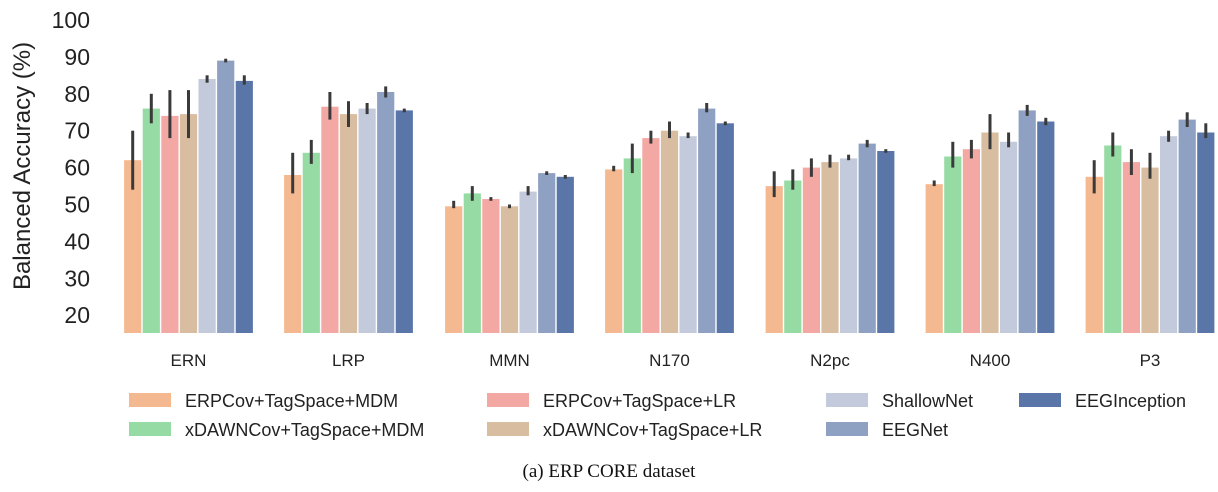 The image size is (1218, 492). Describe the element at coordinates (639, 401) in the screenshot. I see `legend-label: ERPCov+TagSpace+LR` at that location.